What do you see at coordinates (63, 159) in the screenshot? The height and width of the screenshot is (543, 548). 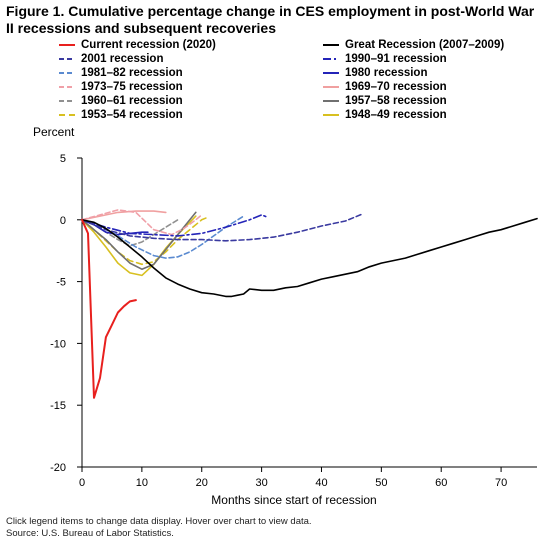 I see `y-tick-label: 5` at bounding box center [63, 159].